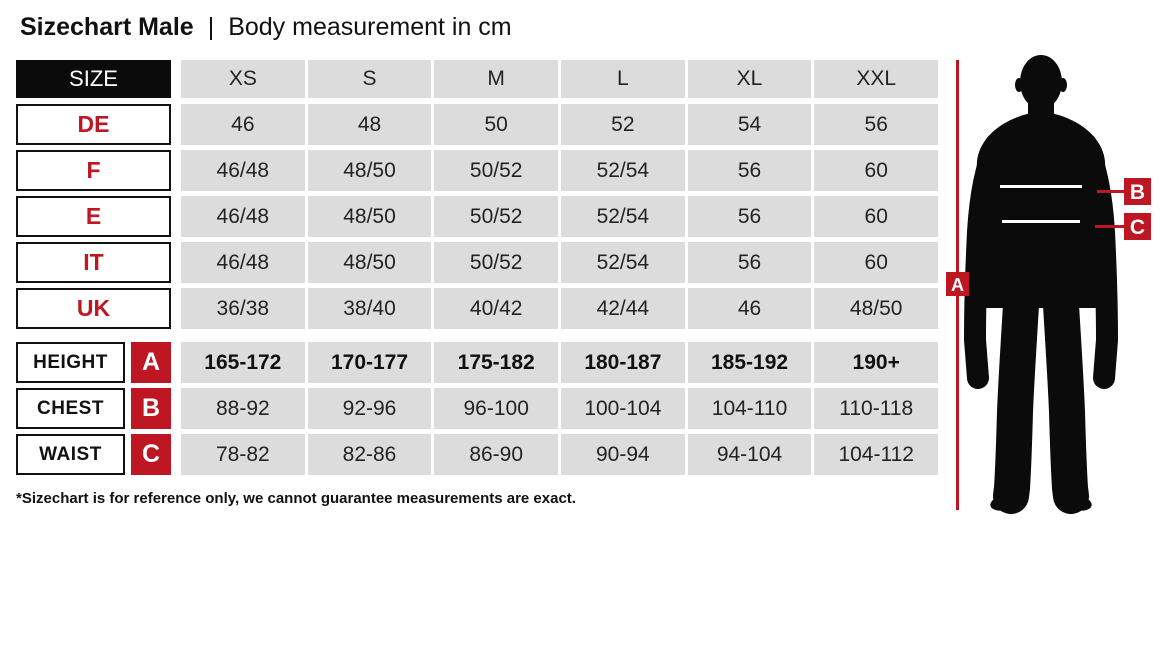 This screenshot has width=1169, height=645. I want to click on height-cell: 190+, so click(876, 362).